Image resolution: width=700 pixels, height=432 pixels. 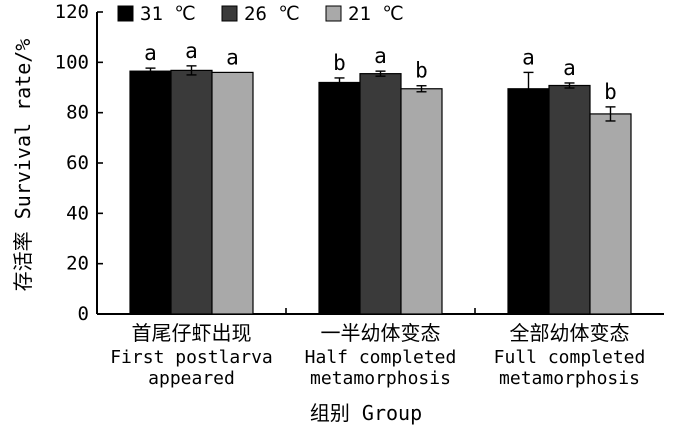 I want to click on y-tick-label: 60, so click(x=77, y=163).